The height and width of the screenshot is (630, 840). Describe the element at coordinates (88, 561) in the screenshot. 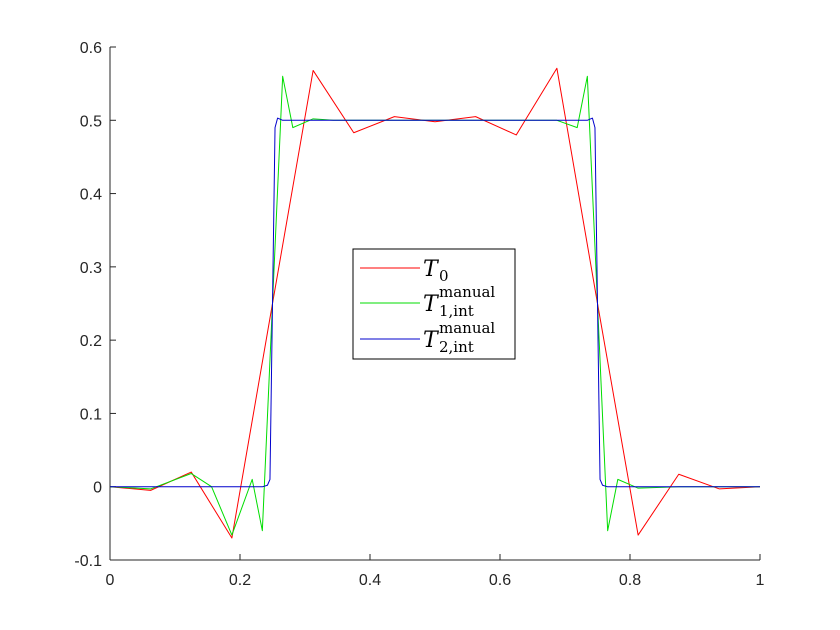

I see `y-tick-label: -0.1` at that location.